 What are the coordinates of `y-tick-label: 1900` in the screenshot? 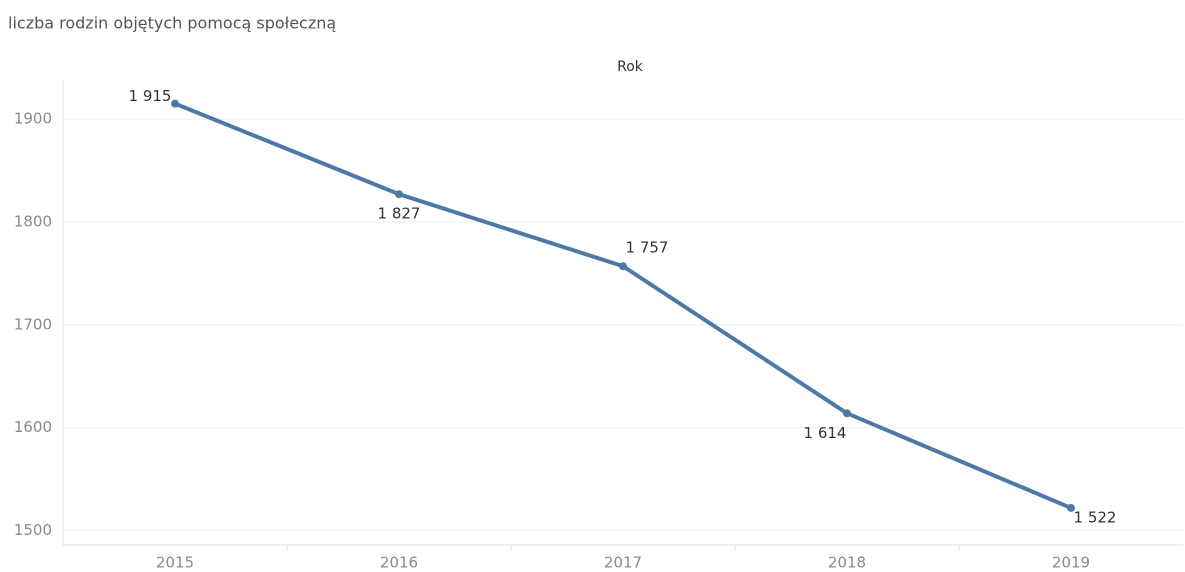 It's located at (33, 119).